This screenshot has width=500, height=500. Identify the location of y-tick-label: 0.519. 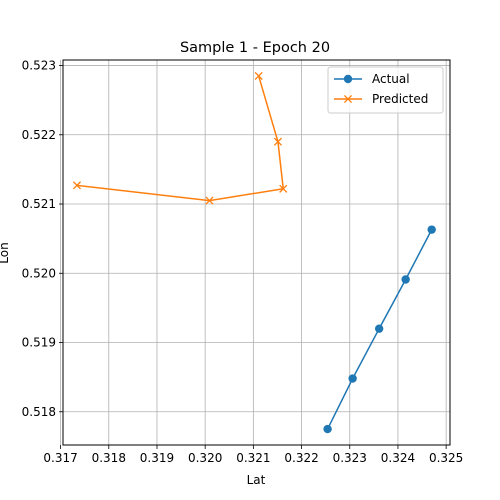
(39, 343).